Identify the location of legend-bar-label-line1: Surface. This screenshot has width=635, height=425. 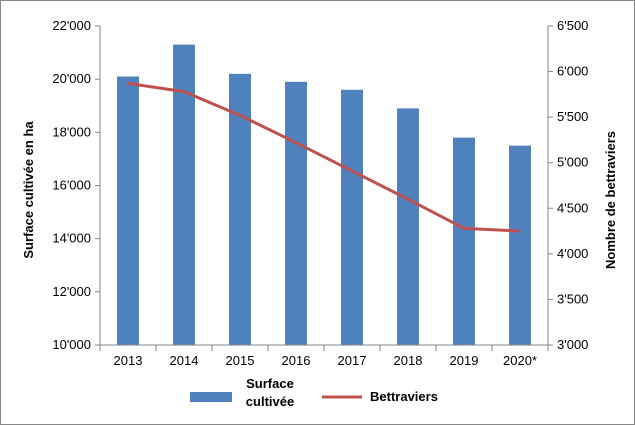
(270, 383).